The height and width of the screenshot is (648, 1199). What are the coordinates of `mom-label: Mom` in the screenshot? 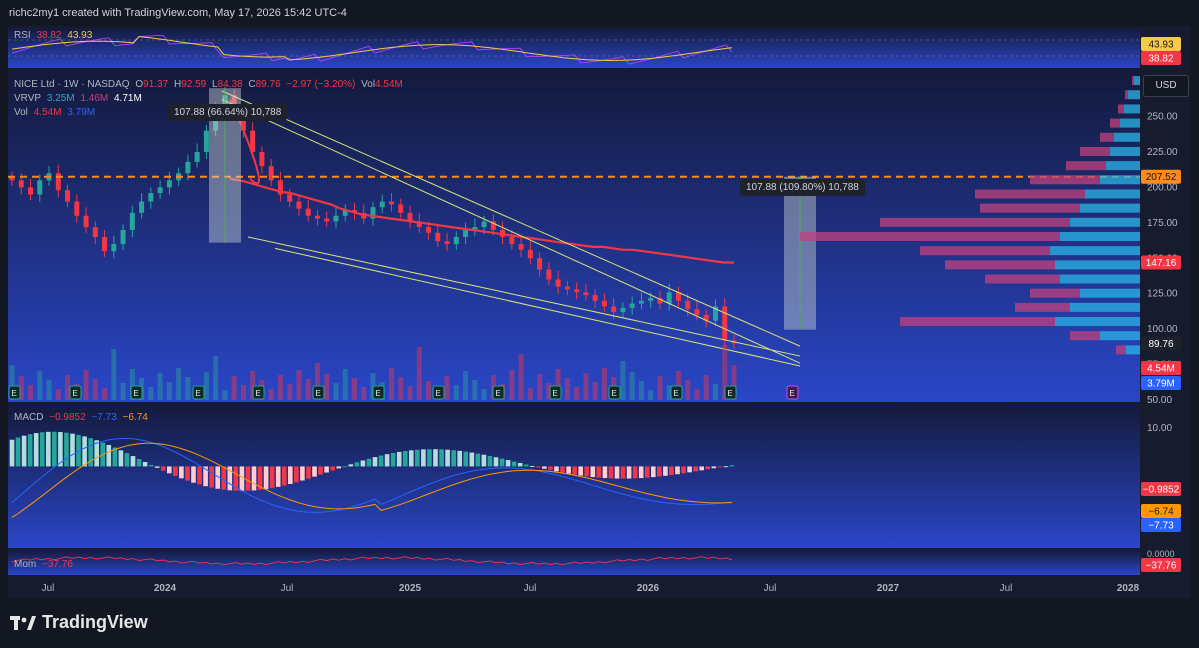 It's located at (25, 564).